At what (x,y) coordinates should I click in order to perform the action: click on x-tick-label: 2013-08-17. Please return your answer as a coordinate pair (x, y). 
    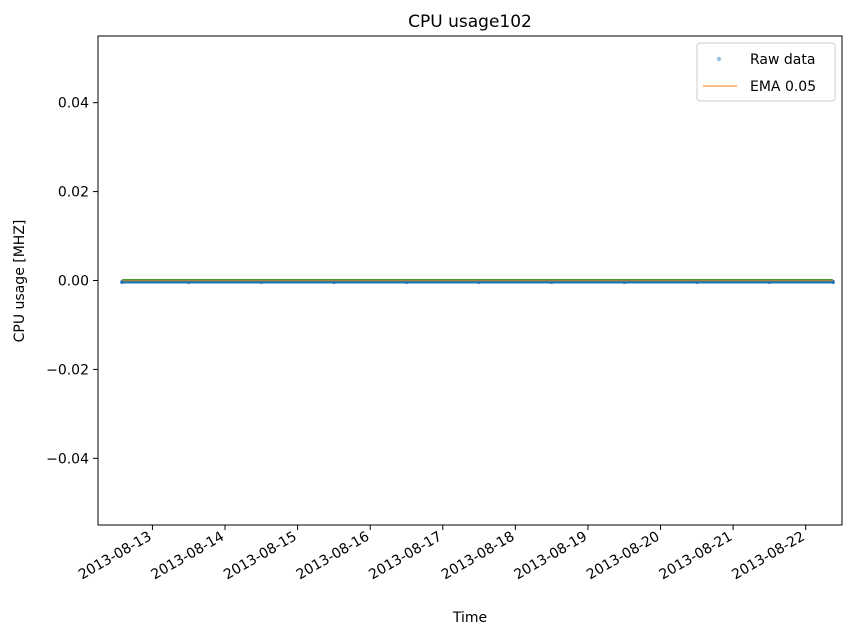
    Looking at the image, I should click on (405, 556).